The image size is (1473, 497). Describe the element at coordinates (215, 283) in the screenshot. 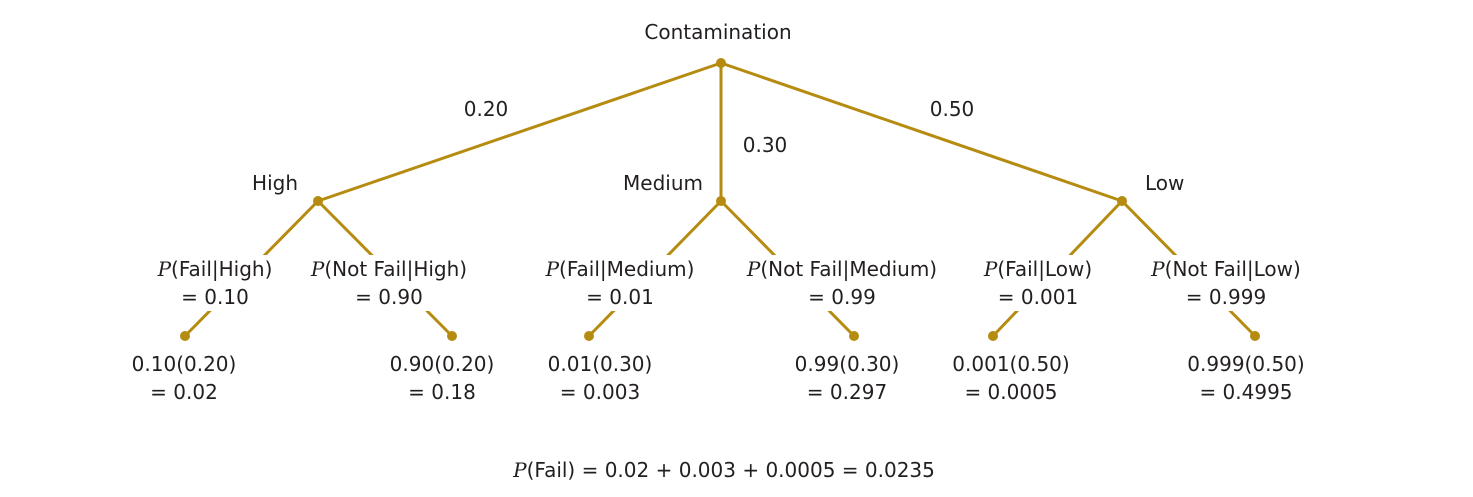

I see `cond-high-fail: P(Fail|High) = 0.10` at that location.